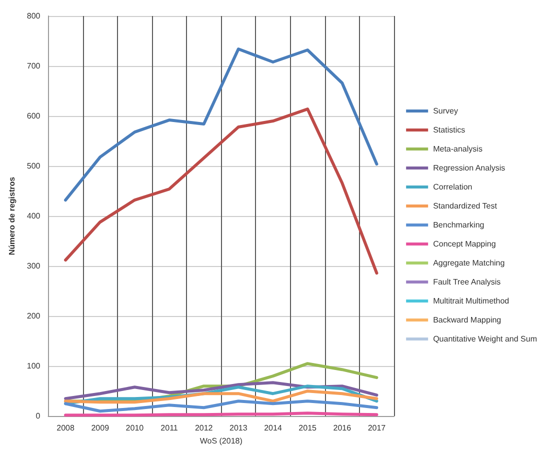 This screenshot has width=544, height=450. Describe the element at coordinates (33, 266) in the screenshot. I see `y-tick-label: 300` at that location.